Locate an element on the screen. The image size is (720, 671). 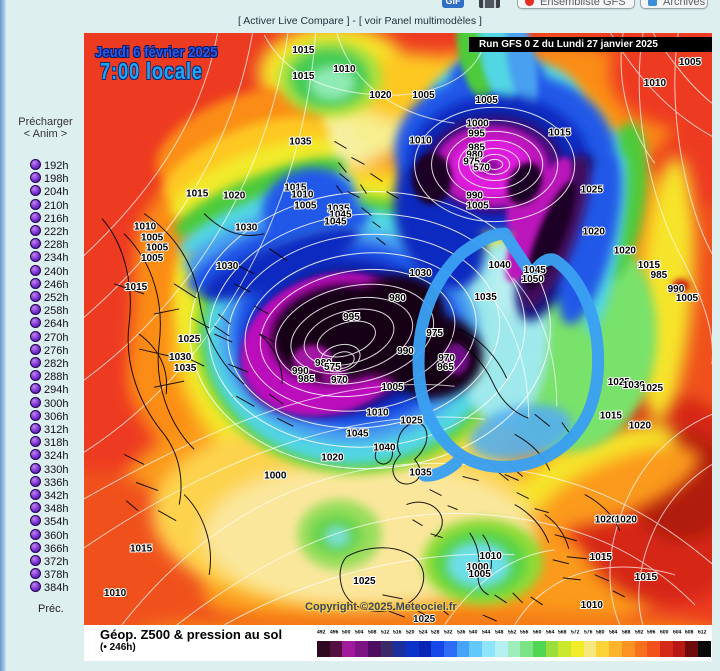
svg-text: 570 is located at coordinates (481, 167).